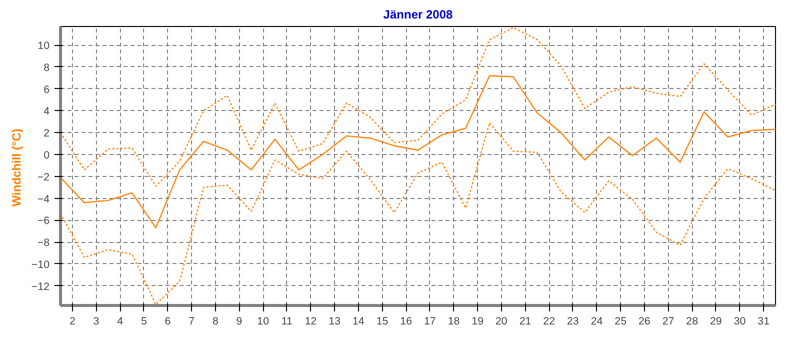 Image resolution: width=800 pixels, height=350 pixels. What do you see at coordinates (44, 46) in the screenshot?
I see `y-tick-label: 10` at bounding box center [44, 46].